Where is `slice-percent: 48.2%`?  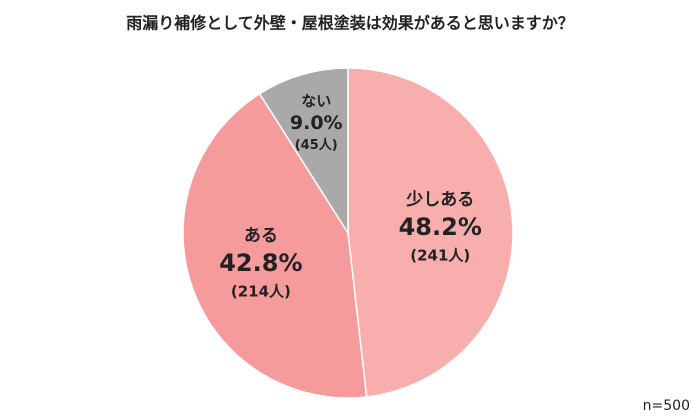
slice-percent: 48.2% is located at coordinates (440, 227).